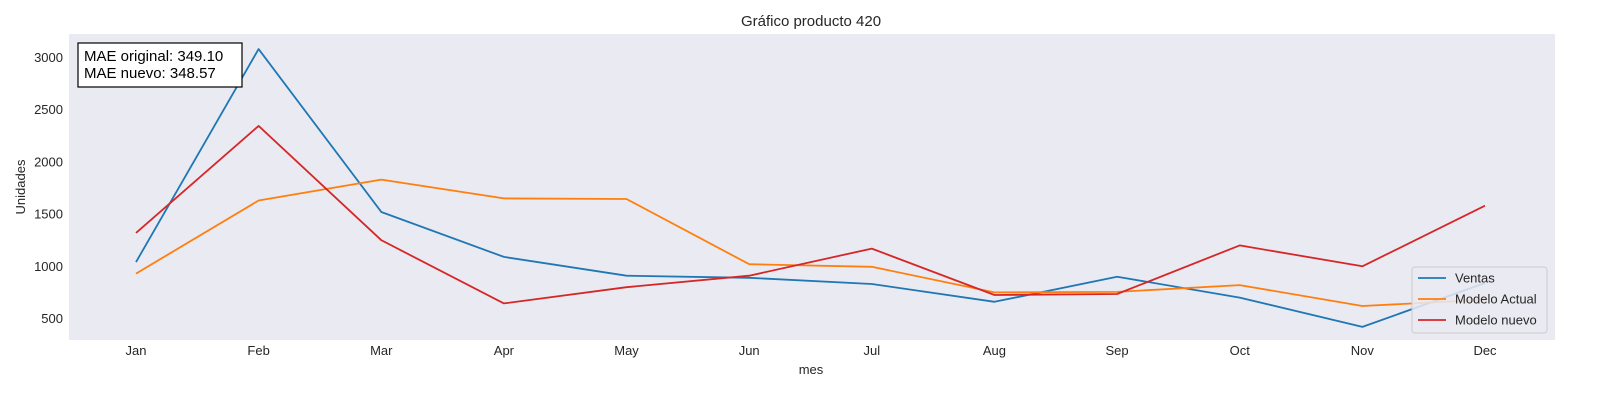 The image size is (1600, 400). Describe the element at coordinates (52, 318) in the screenshot. I see `y-tick-label: 500` at that location.